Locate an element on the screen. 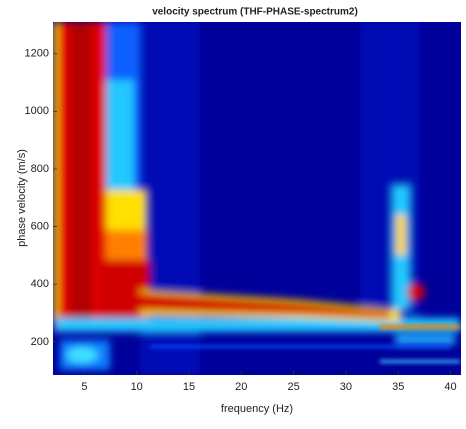  y-axis-label: phase velocity (m/s) is located at coordinates (22, 198).